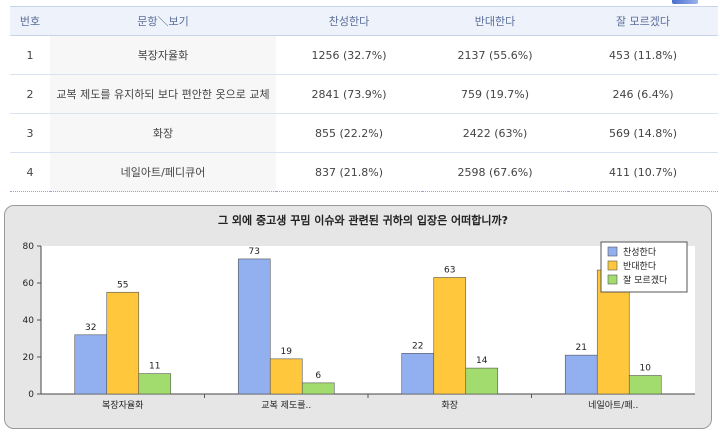 The image size is (720, 433). Describe the element at coordinates (449, 270) in the screenshot. I see `data-label: 63` at that location.